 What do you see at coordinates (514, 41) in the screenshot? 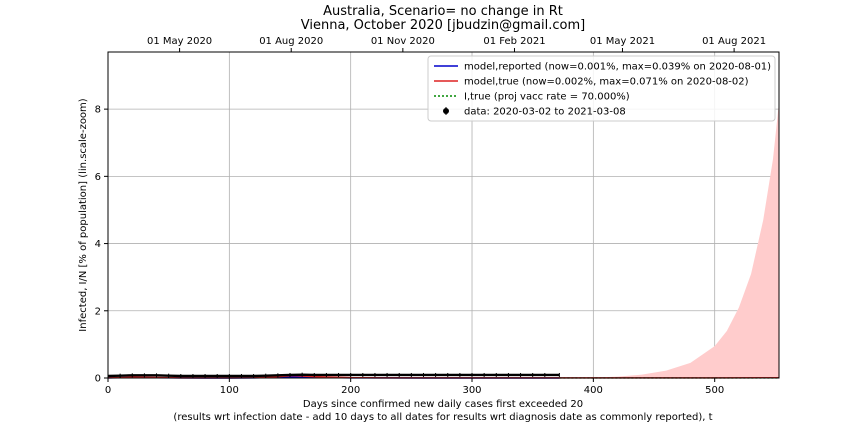
I see `top-tick-label: 01 Feb 2021` at bounding box center [514, 41].